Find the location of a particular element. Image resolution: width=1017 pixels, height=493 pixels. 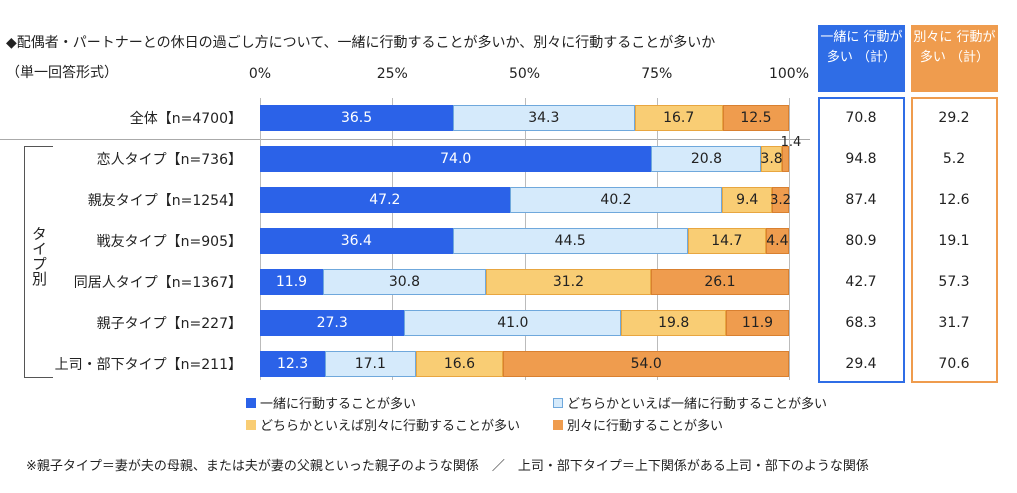

row-label: 親子タイプ【n=227】 is located at coordinates (169, 324).